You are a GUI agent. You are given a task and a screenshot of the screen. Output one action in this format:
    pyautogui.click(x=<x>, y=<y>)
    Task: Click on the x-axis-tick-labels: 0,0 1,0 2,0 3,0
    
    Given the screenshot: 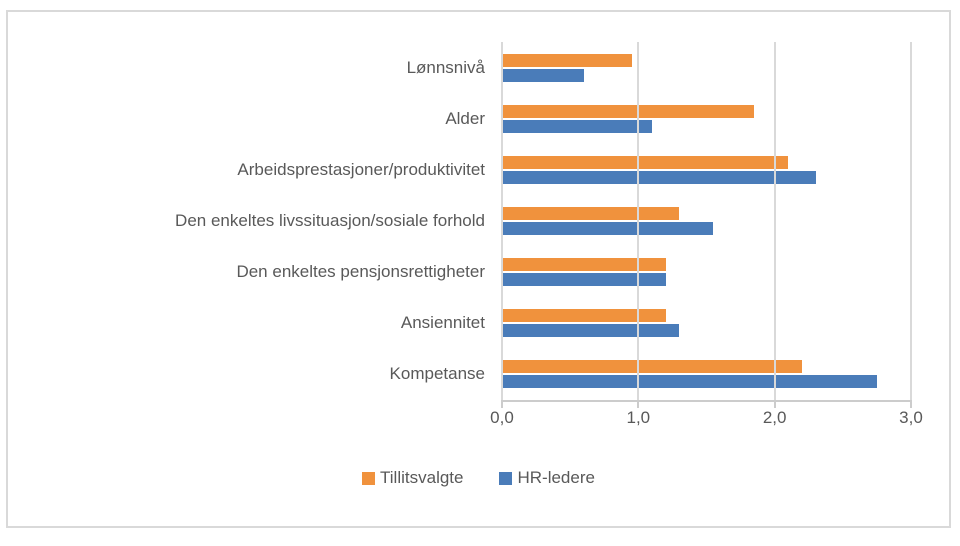 What is the action you would take?
    pyautogui.click(x=706, y=421)
    